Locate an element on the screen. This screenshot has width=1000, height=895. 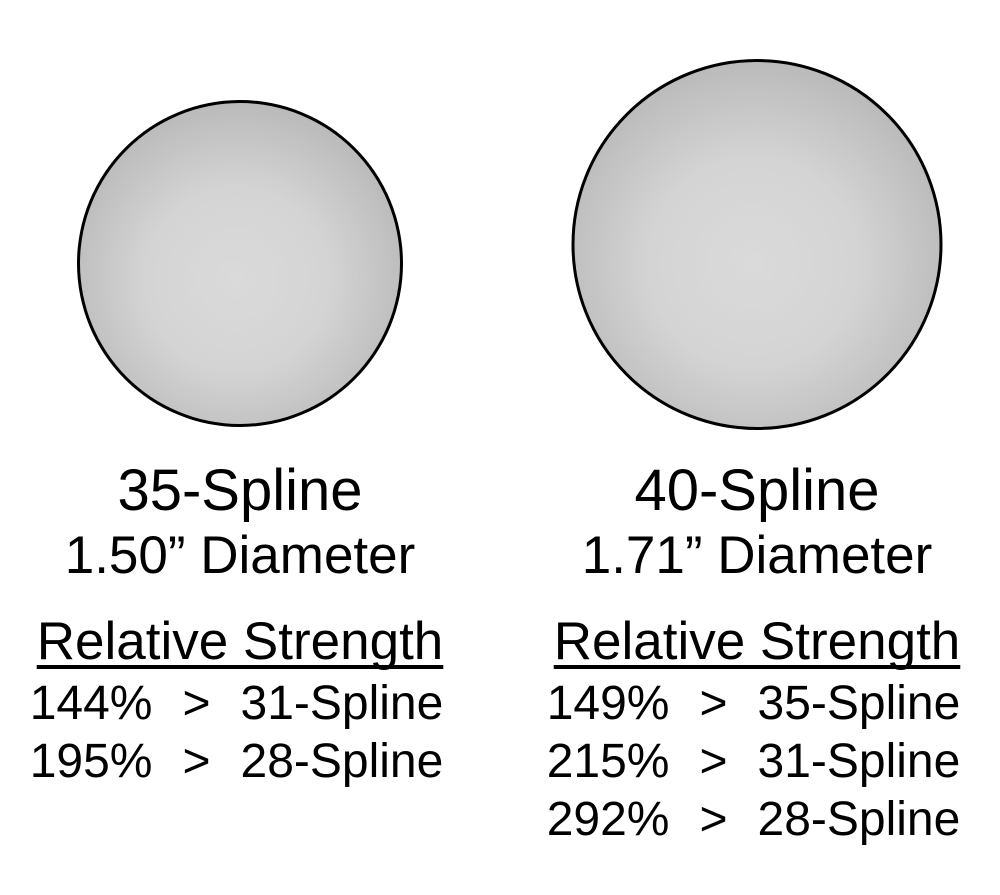
strength-versus-label: 35-Spline is located at coordinates (859, 703).